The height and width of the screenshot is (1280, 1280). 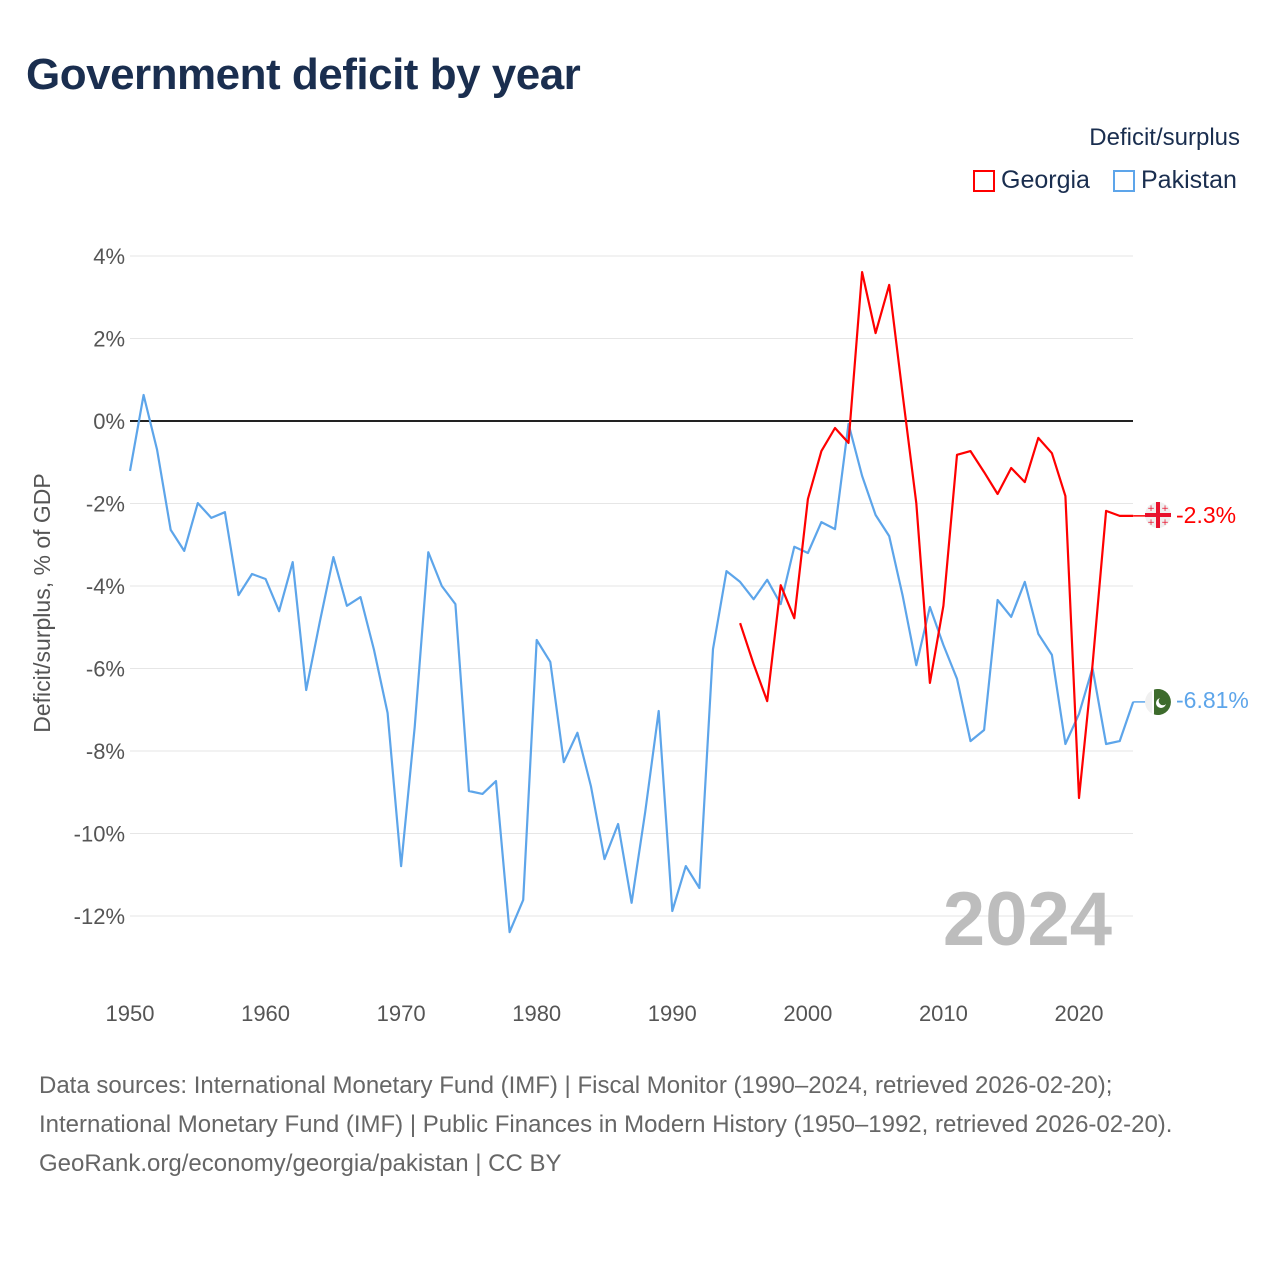 I want to click on x-tick-label: 1970, so click(x=401, y=1013).